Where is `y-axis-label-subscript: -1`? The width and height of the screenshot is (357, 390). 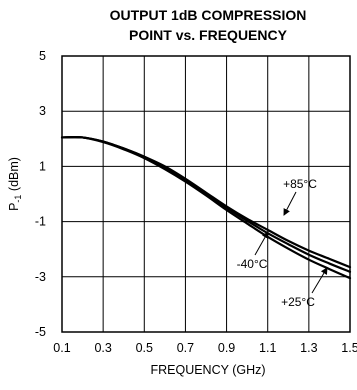
y-axis-label-subscript: -1 is located at coordinates (18, 199).